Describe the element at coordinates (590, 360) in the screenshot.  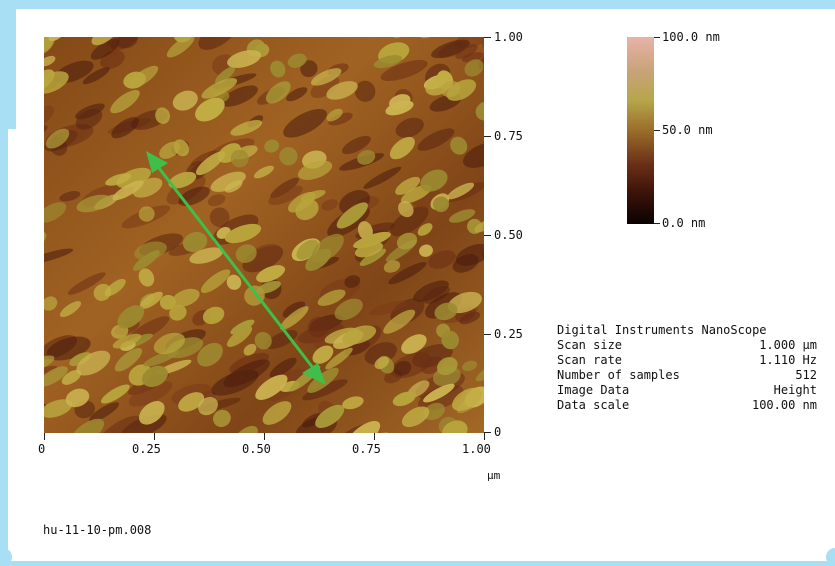
I see `info-label: Scan rate` at that location.